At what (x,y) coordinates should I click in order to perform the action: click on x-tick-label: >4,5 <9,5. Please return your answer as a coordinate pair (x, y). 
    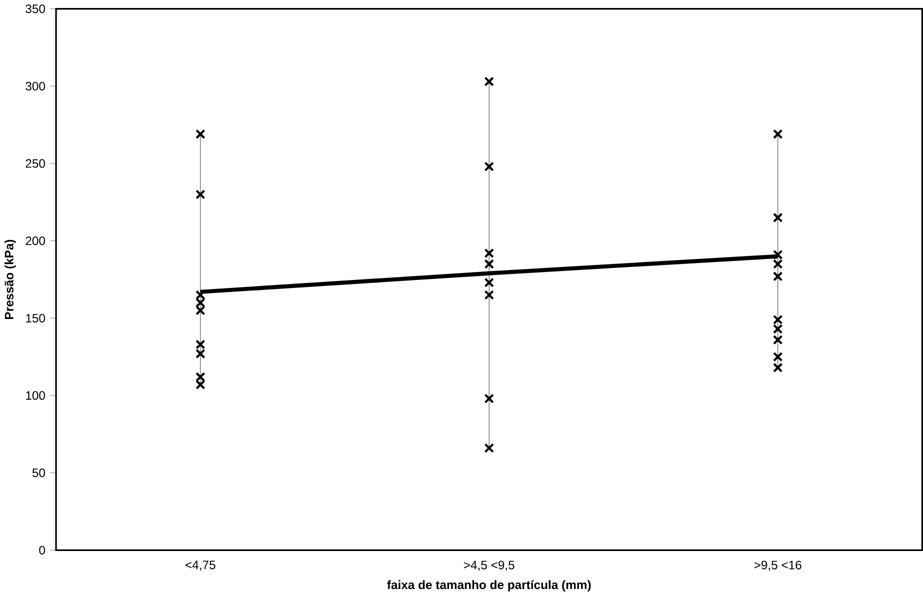
    Looking at the image, I should click on (489, 565).